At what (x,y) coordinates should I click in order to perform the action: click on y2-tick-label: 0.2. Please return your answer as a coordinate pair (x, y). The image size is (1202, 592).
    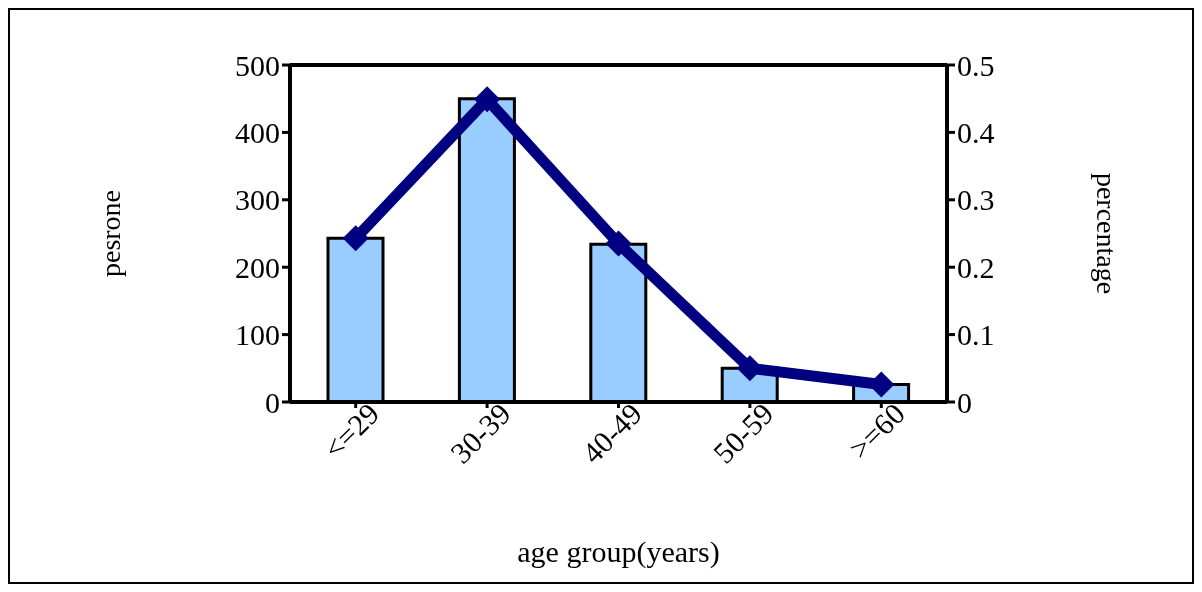
    Looking at the image, I should click on (976, 267).